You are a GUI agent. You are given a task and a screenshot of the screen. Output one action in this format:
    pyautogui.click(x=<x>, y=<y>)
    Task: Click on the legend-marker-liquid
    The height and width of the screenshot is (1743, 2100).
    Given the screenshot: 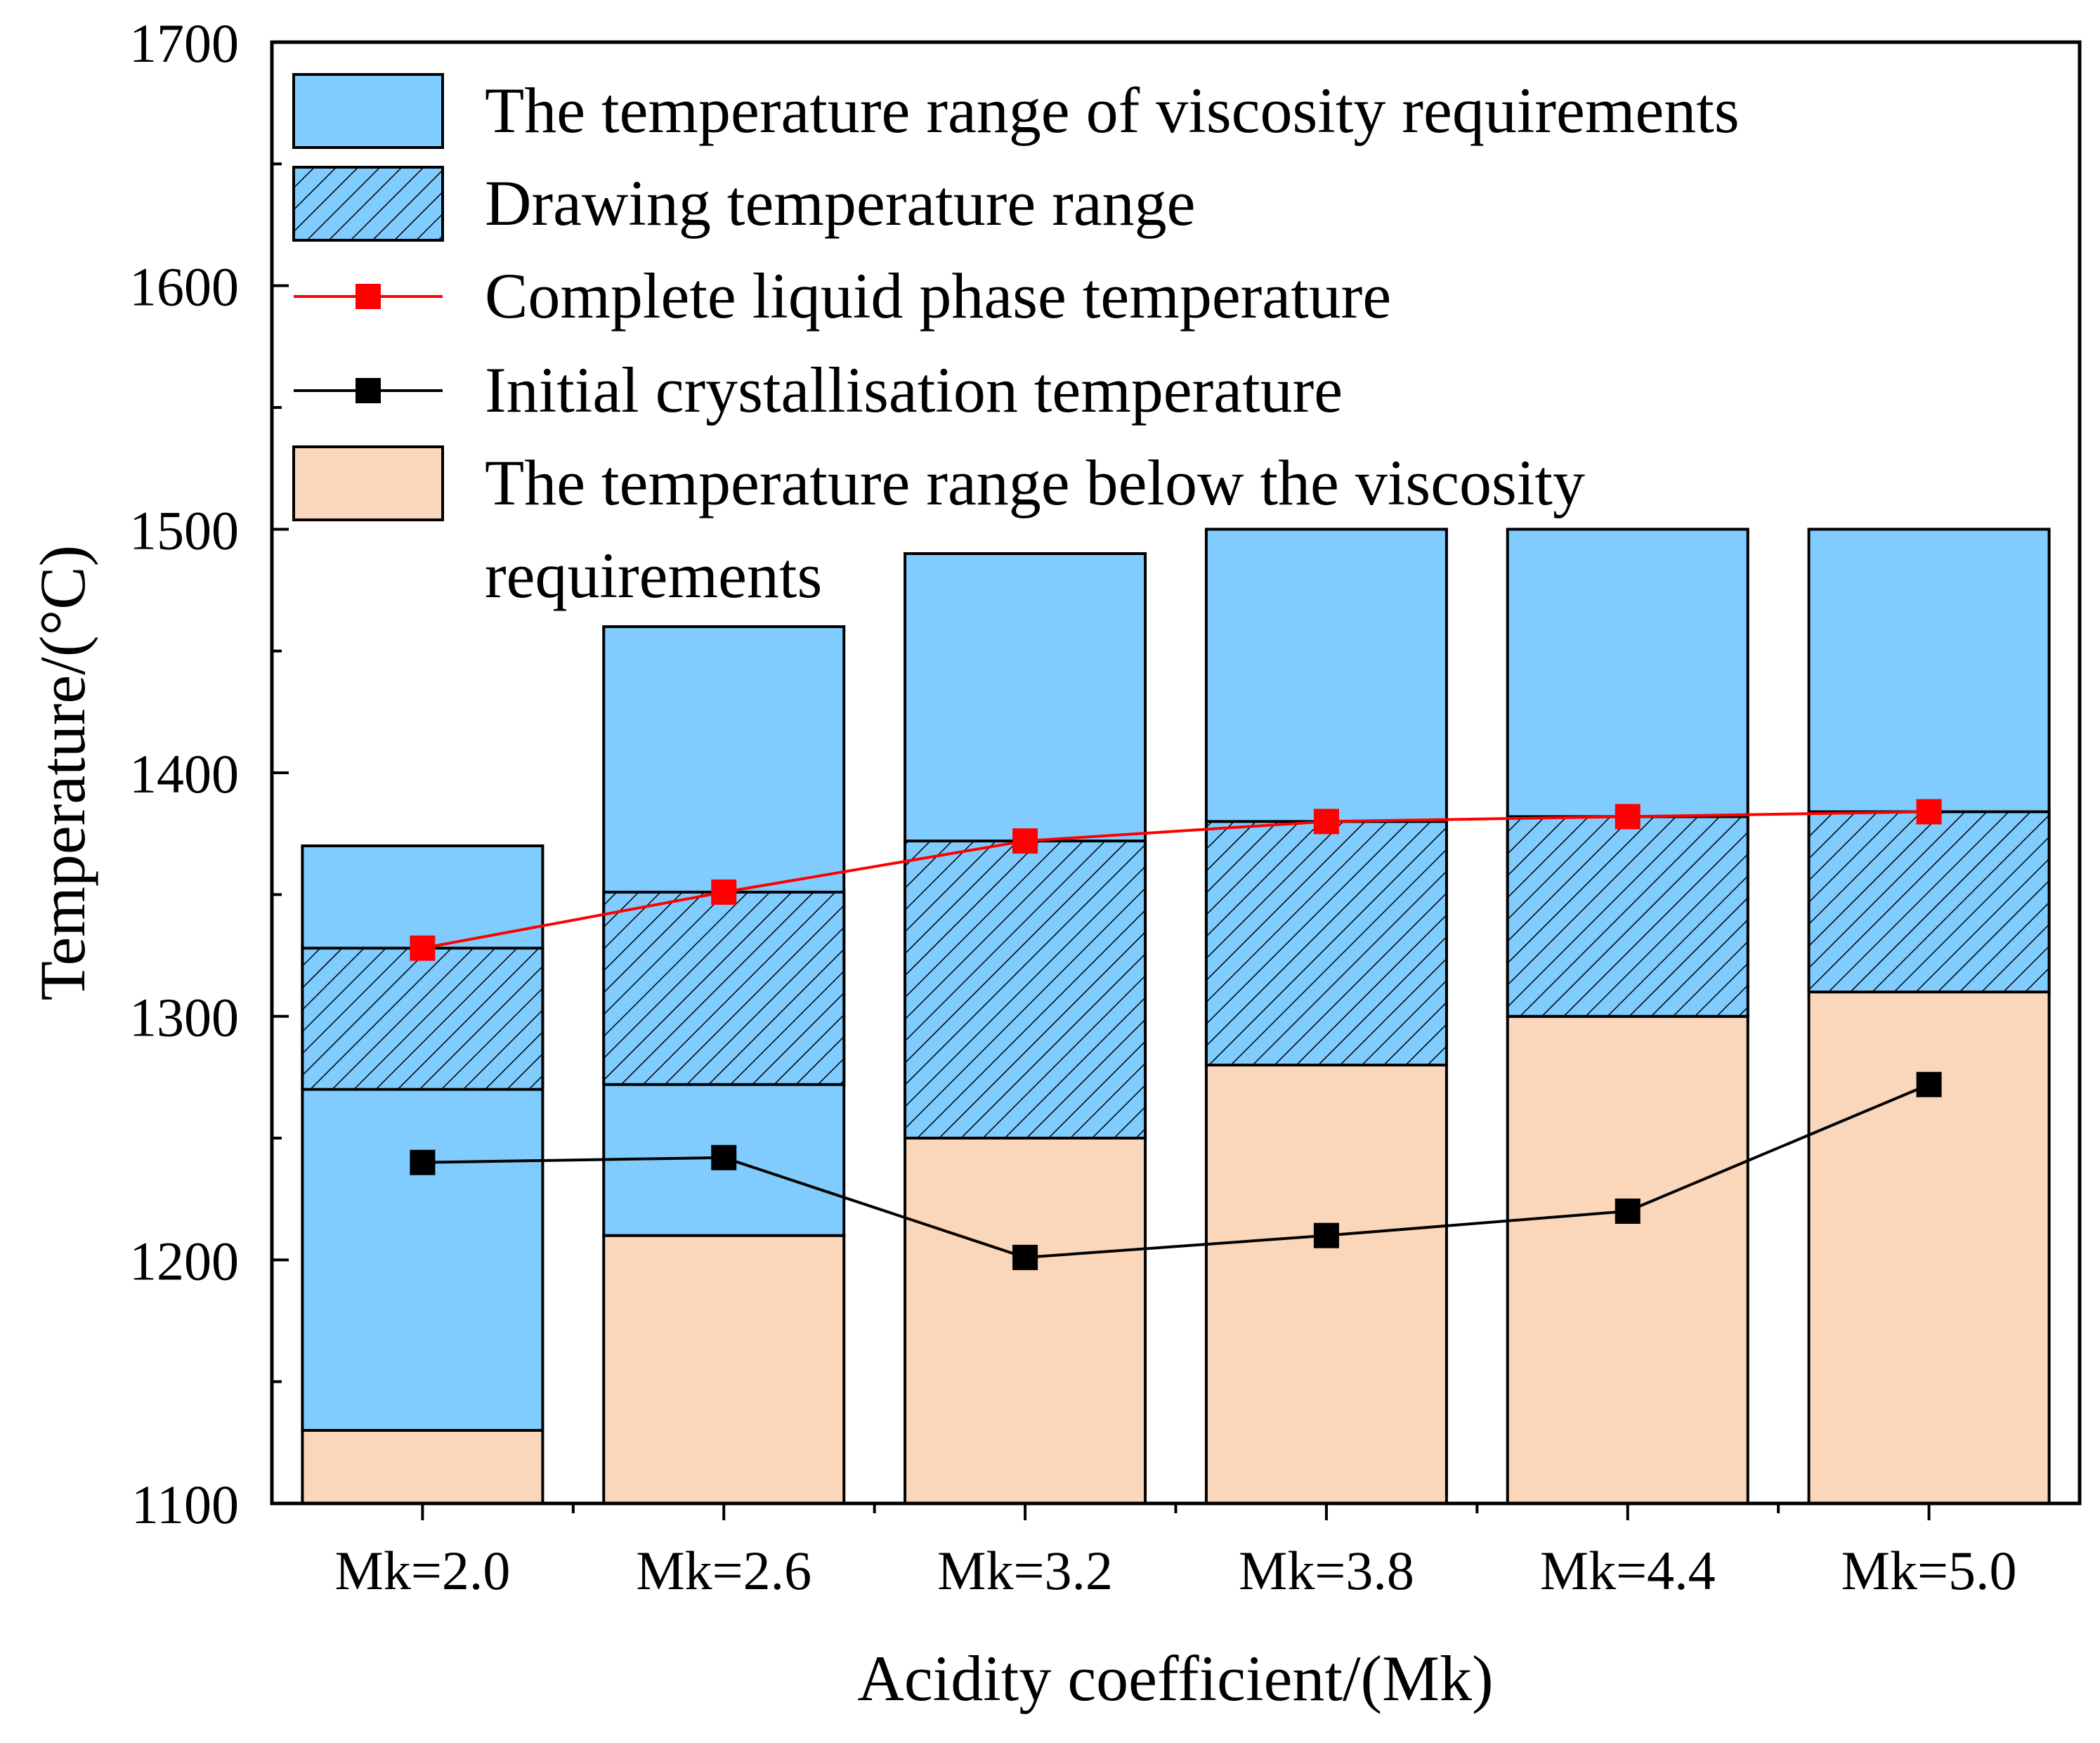 What is the action you would take?
    pyautogui.click(x=368, y=296)
    